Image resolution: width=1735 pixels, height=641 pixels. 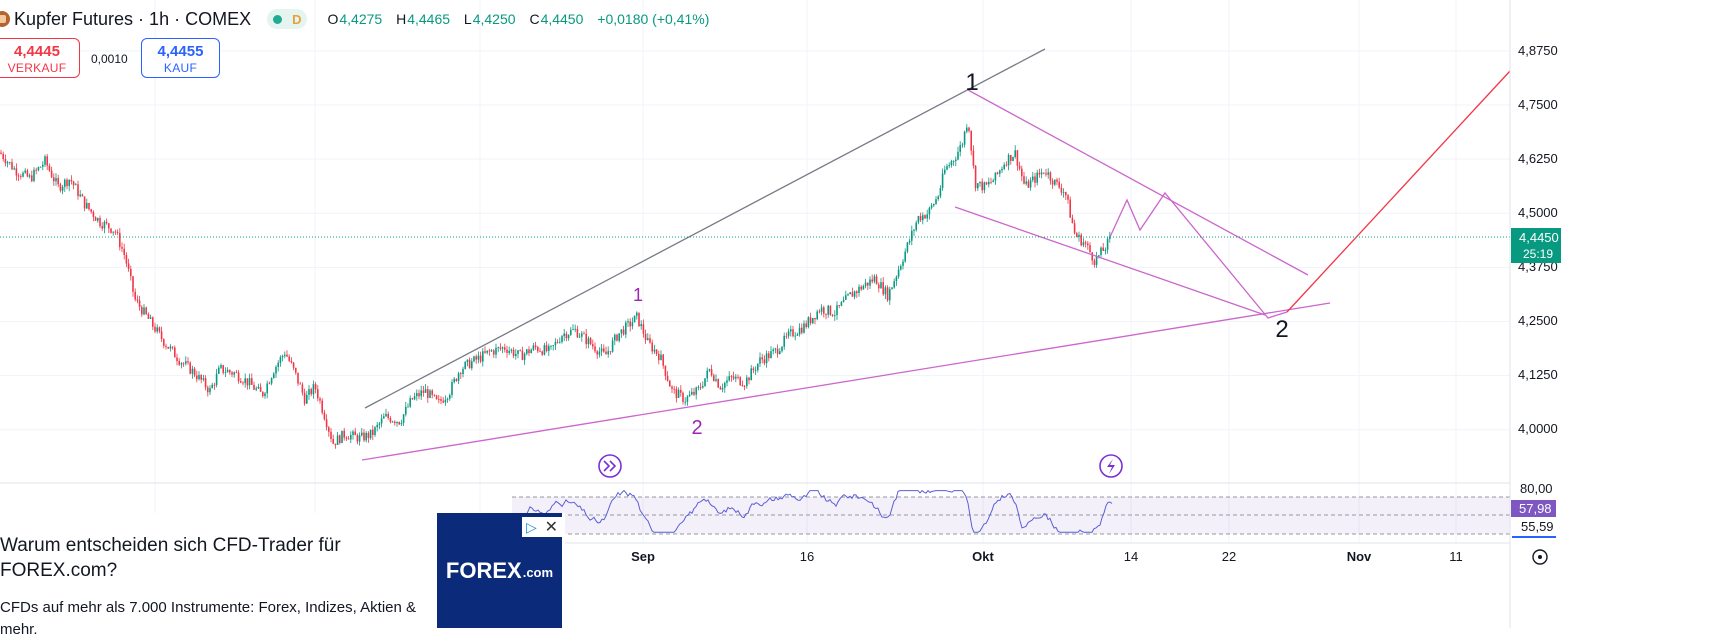 I want to click on buy-button: 4,4455 KAUF, so click(x=180, y=58).